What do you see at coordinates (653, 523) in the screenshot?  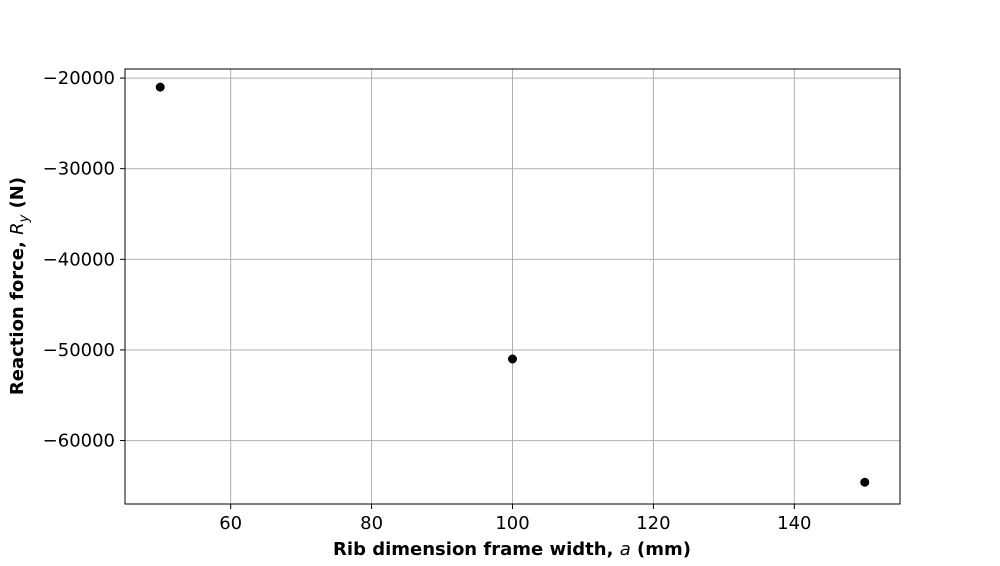 I see `x-tick-label: 120` at bounding box center [653, 523].